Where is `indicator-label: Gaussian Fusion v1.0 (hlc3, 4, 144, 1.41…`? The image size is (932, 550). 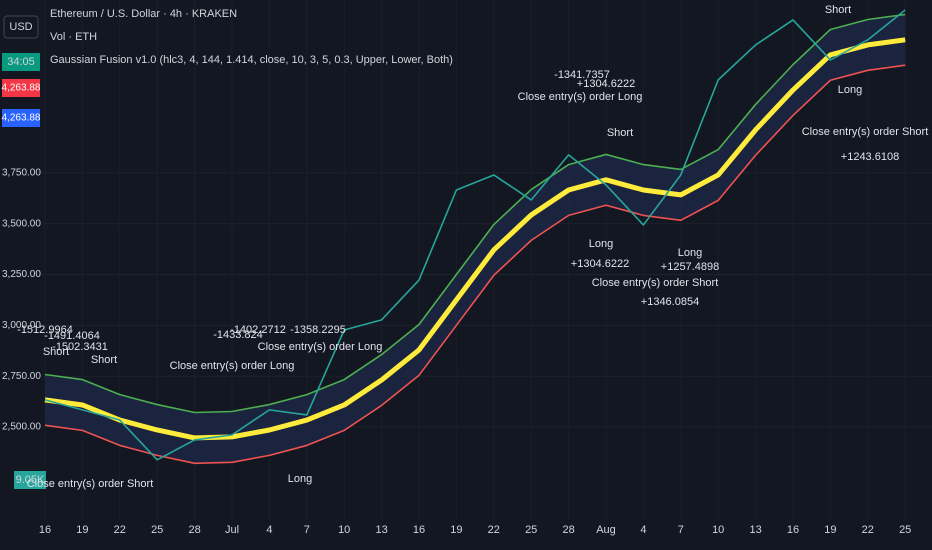
indicator-label: Gaussian Fusion v1.0 (hlc3, 4, 144, 1.41… is located at coordinates (251, 60).